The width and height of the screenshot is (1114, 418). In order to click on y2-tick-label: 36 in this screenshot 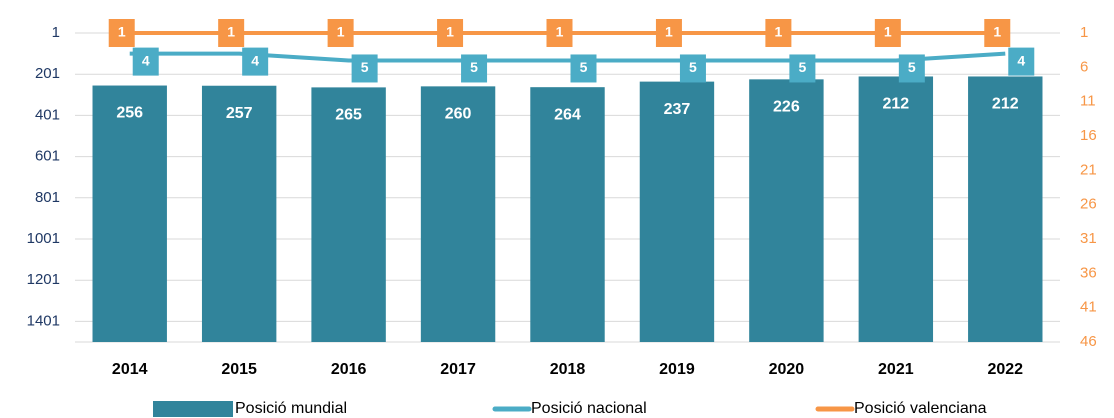, I will do `click(1088, 272)`.